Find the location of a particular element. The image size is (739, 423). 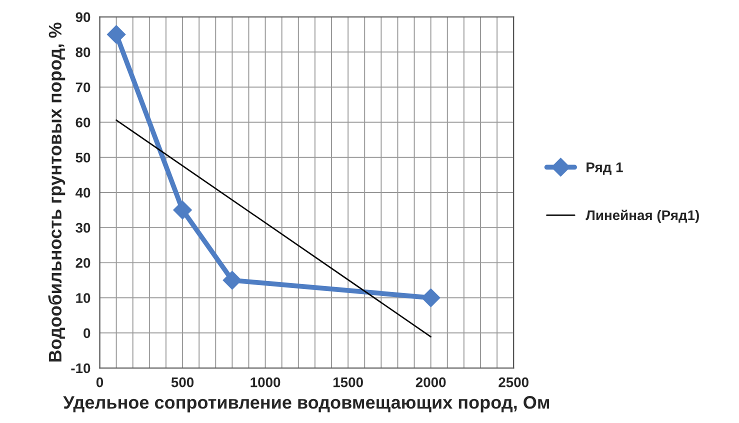

x-tick-label: 1500 is located at coordinates (348, 382).